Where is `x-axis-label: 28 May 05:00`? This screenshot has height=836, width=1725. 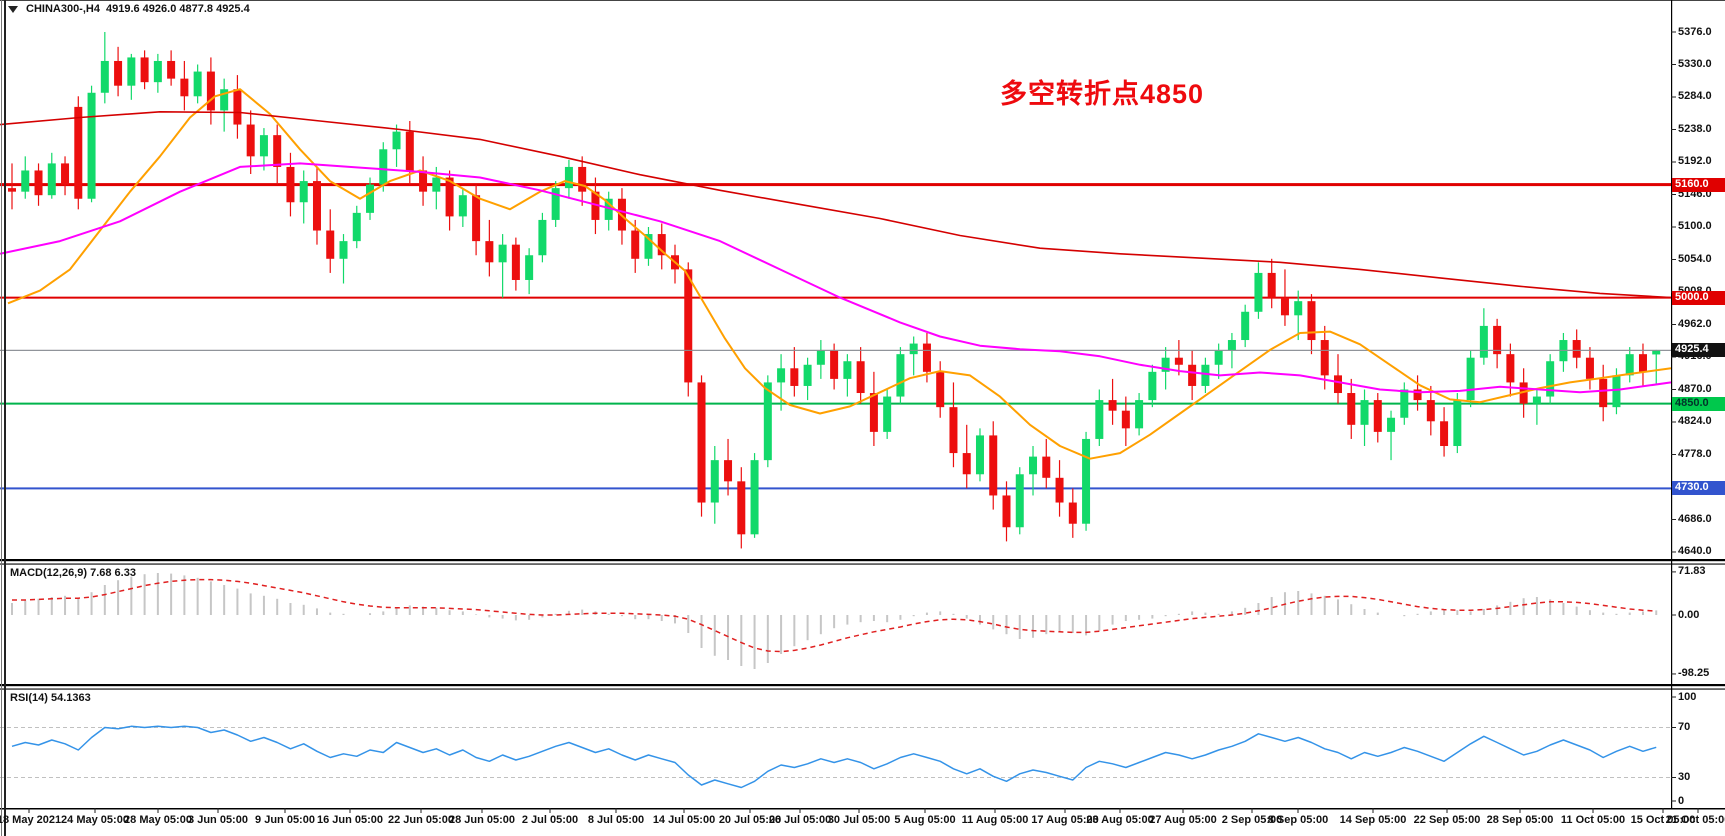
x-axis-label: 28 May 05:00 is located at coordinates (158, 820).